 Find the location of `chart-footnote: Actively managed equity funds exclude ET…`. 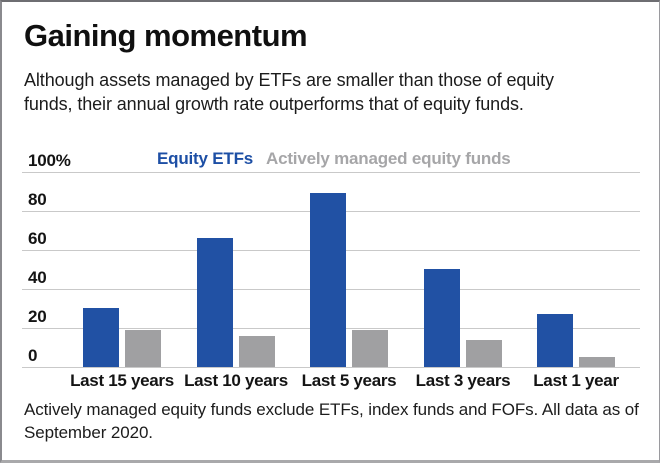

chart-footnote: Actively managed equity funds exclude ET… is located at coordinates (331, 421).